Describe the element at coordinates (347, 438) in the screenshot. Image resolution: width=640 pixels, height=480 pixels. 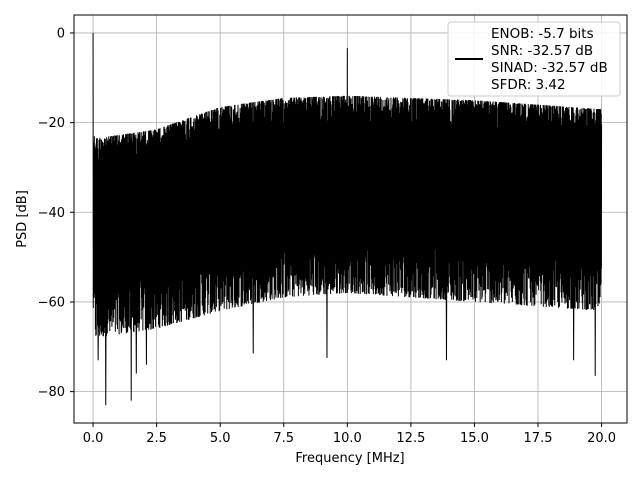
I see `x-tick-label: 10.0` at that location.